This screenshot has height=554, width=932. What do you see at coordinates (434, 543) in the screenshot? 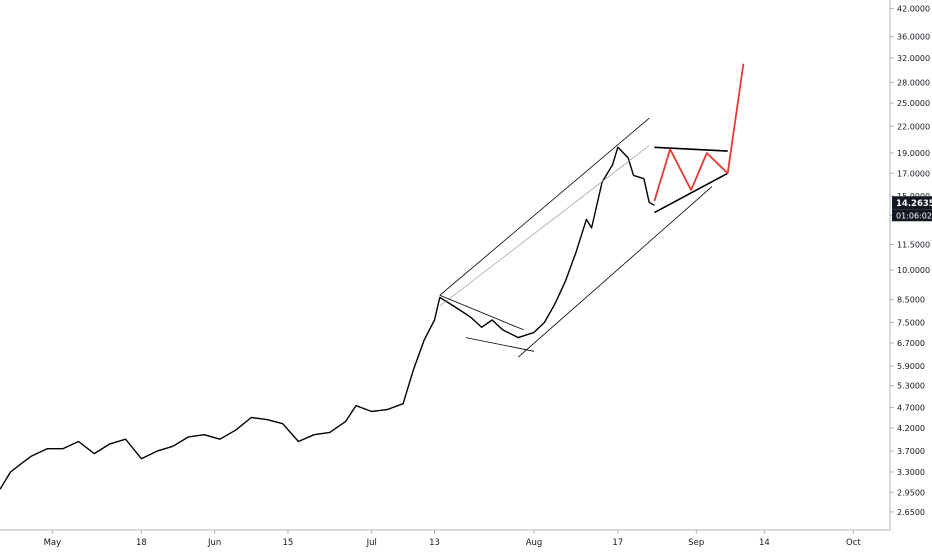
I see `time-tick-label: 13` at bounding box center [434, 543].